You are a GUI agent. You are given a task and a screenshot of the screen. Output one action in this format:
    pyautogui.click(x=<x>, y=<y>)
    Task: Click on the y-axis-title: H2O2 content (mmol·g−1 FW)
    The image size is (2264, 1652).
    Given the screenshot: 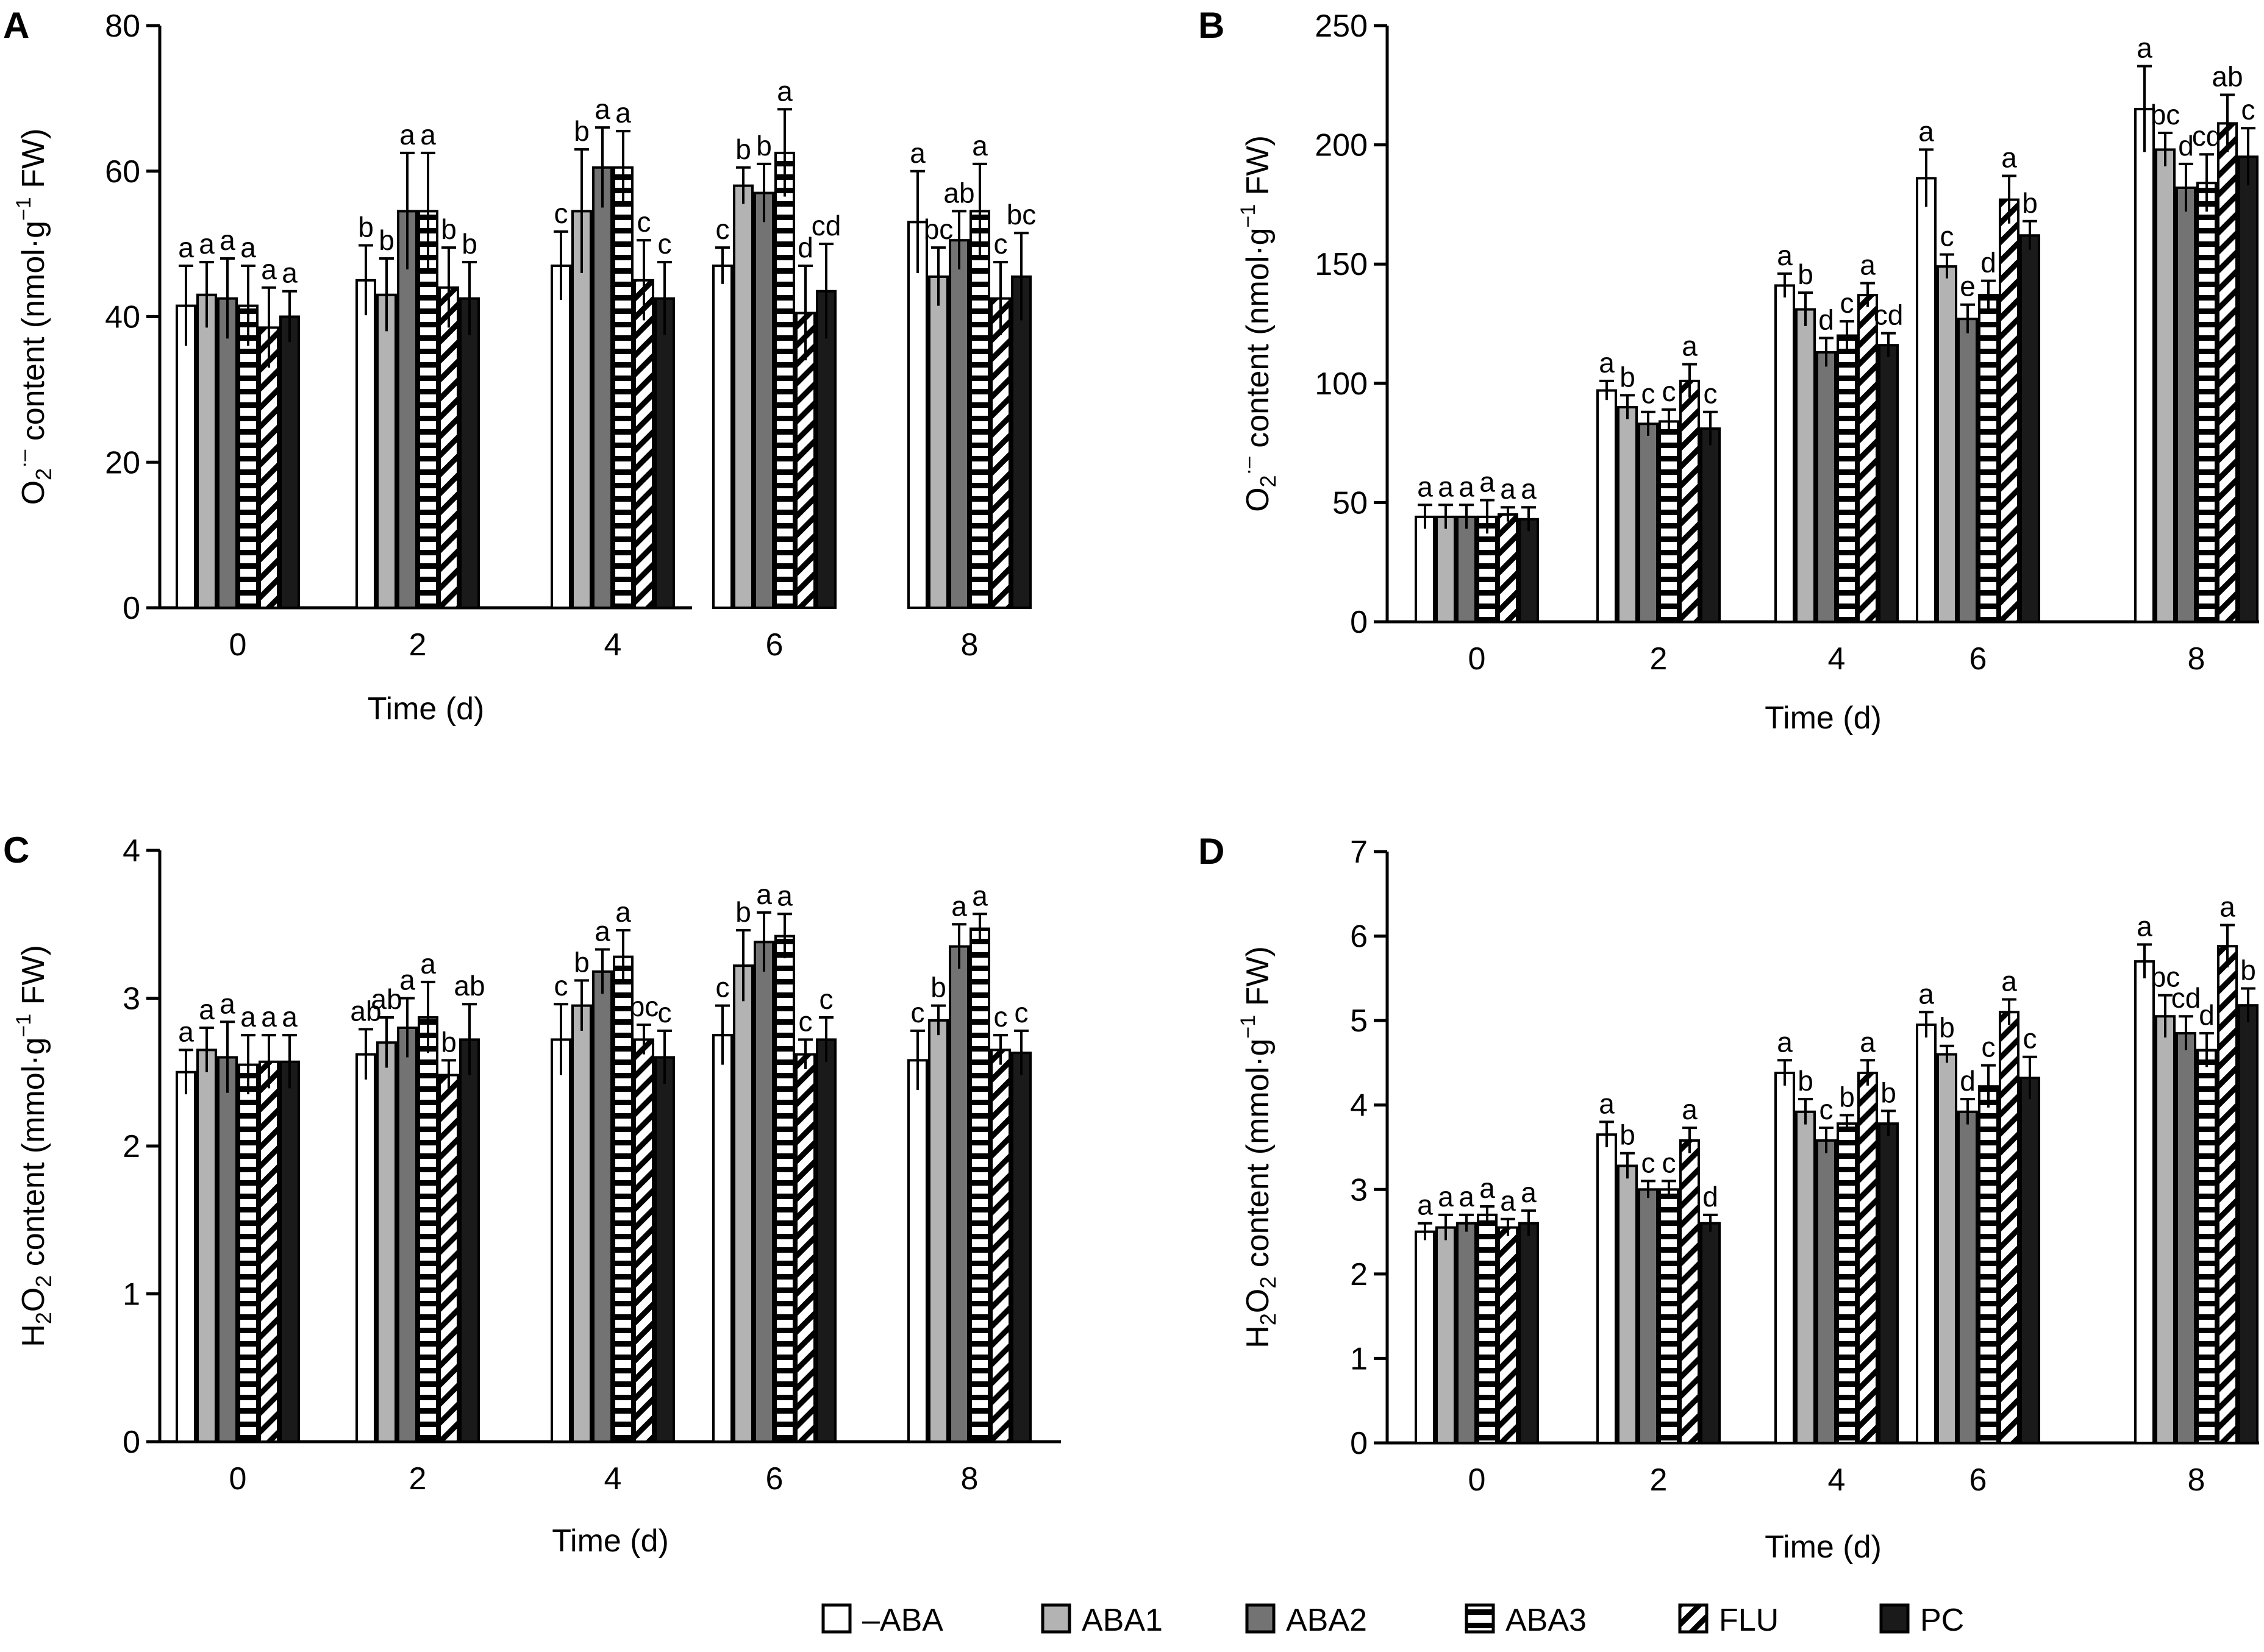 What is the action you would take?
    pyautogui.click(x=34, y=1146)
    